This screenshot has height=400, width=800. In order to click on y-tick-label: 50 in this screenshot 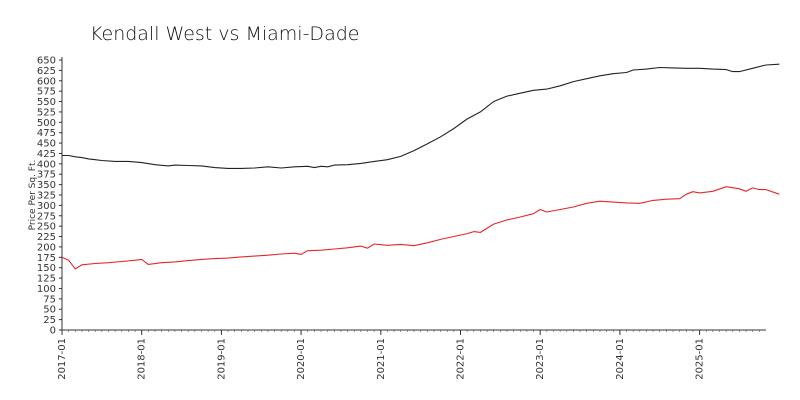, I will do `click(49, 310)`.